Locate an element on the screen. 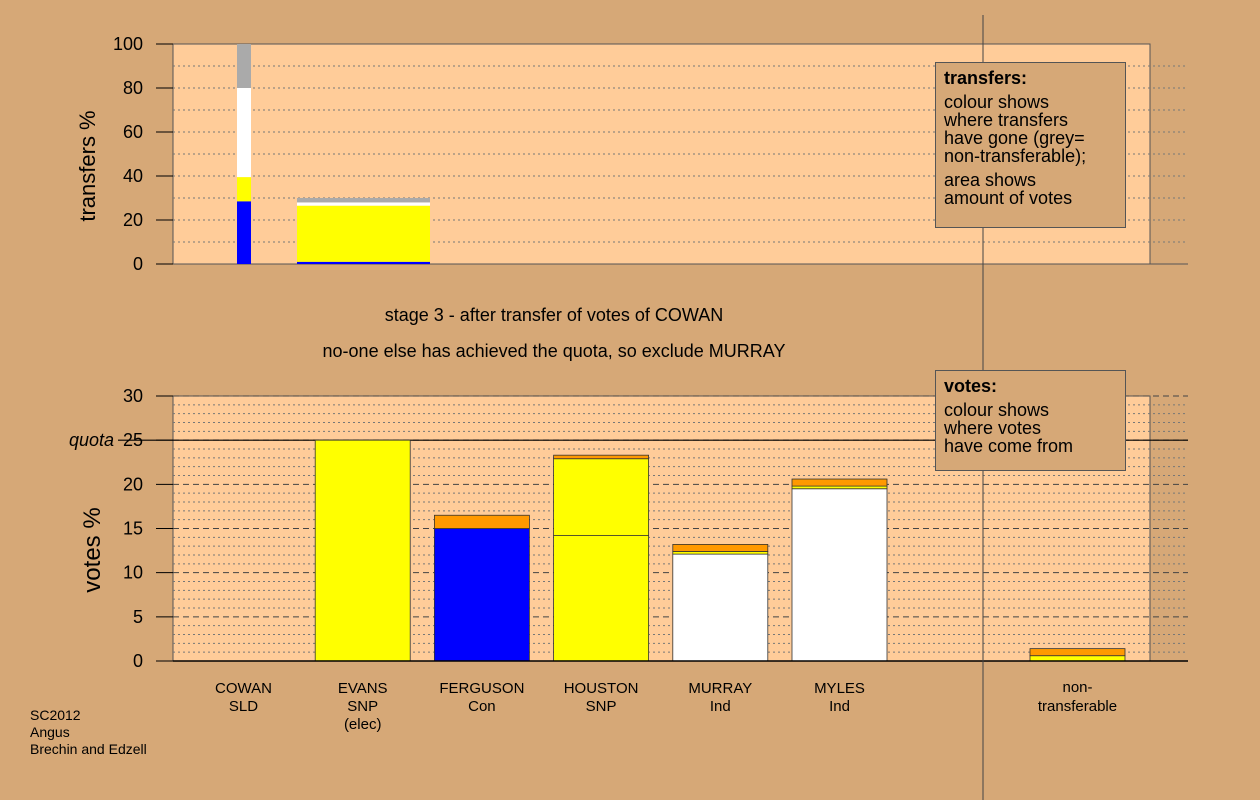  candidate-name-label: FERGUSON is located at coordinates (481, 688).